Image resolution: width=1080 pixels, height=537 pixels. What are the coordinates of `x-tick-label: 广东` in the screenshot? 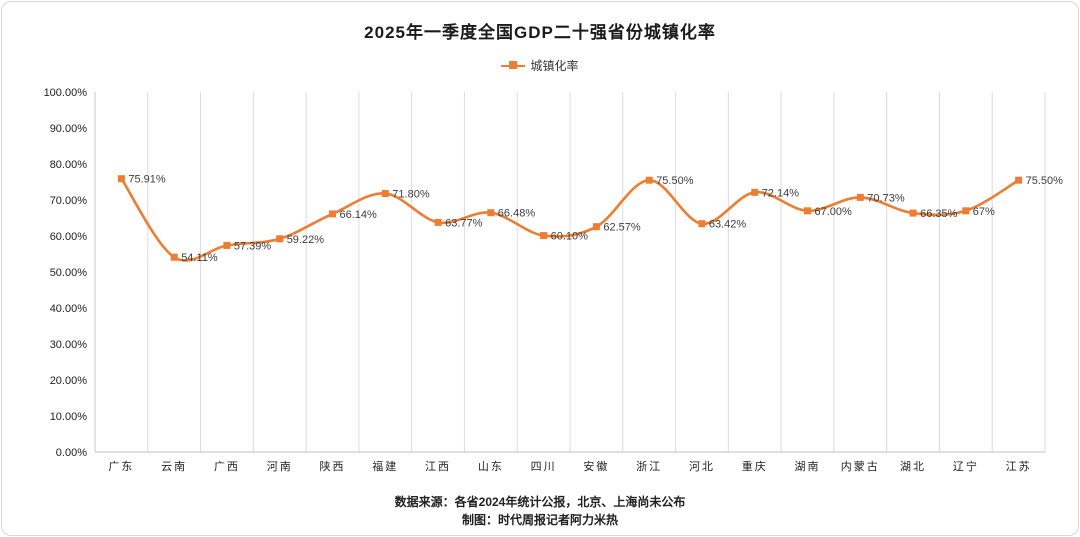 It's located at (121, 466).